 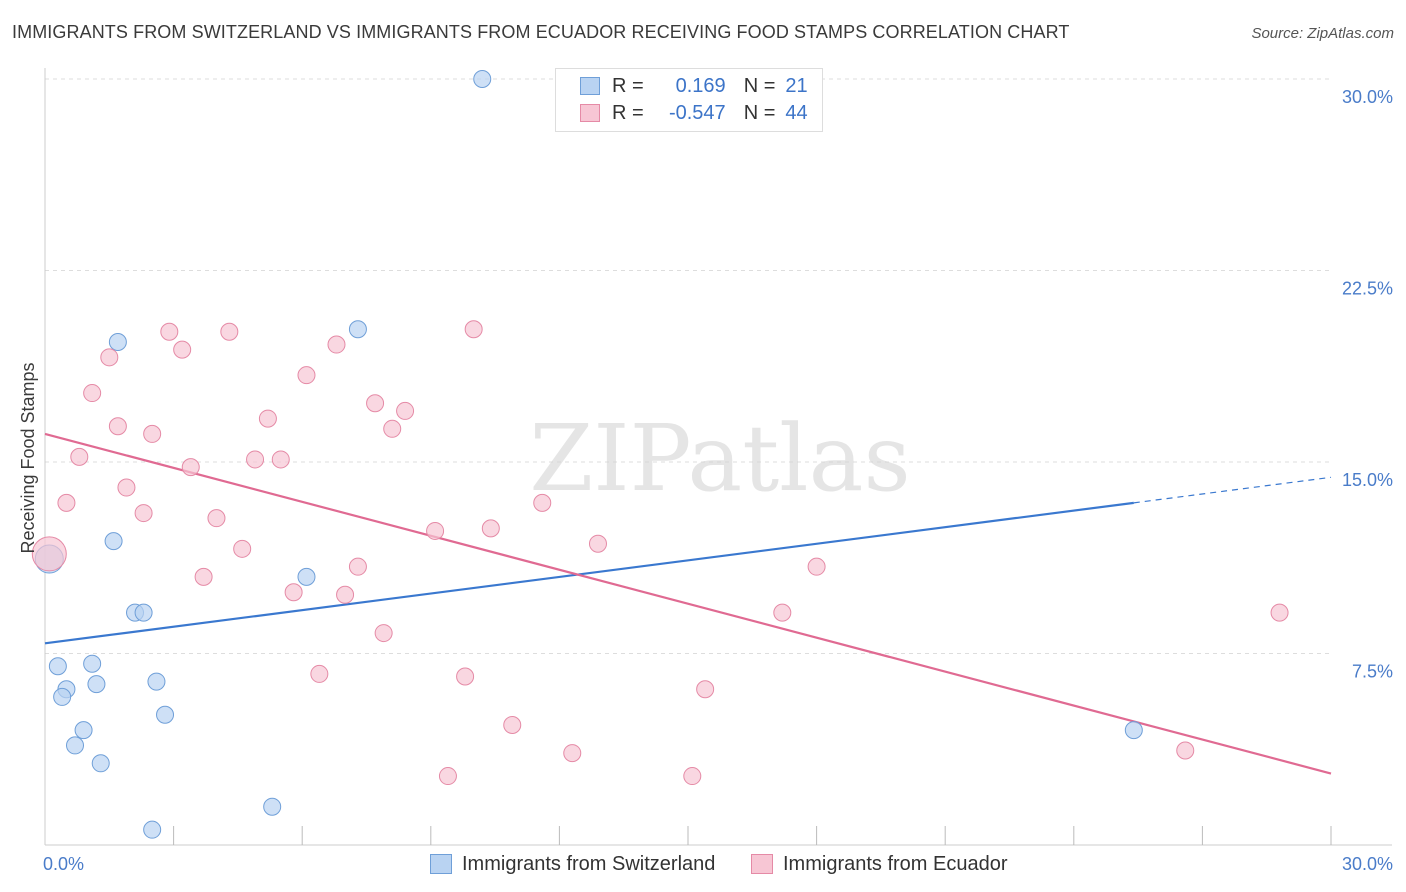 I want to click on legend-swatch-ecuador, so click(x=590, y=113).